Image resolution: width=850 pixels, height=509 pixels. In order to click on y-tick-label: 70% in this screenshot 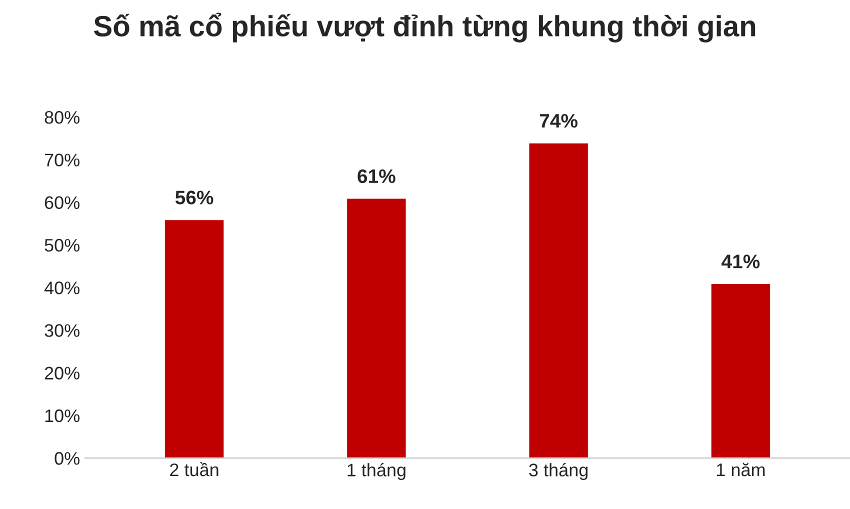, I will do `click(62, 160)`.